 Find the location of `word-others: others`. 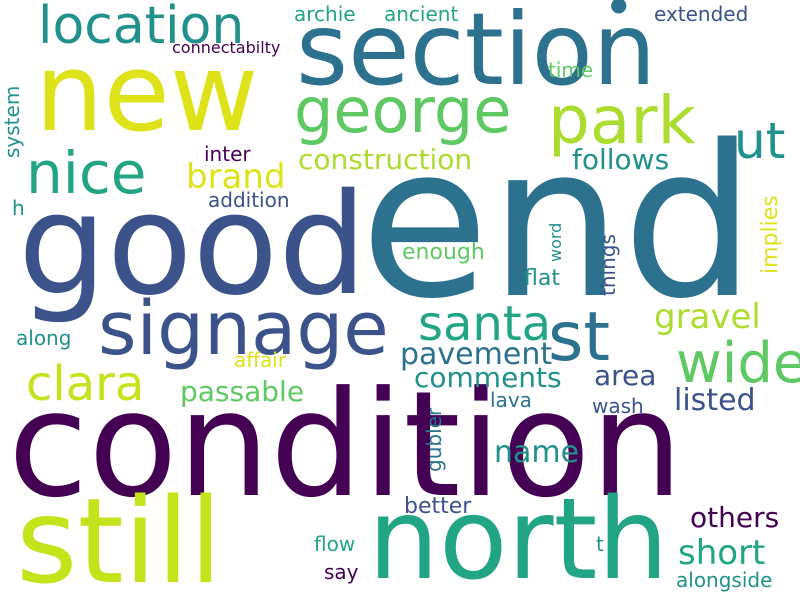

word-others: others is located at coordinates (735, 517).